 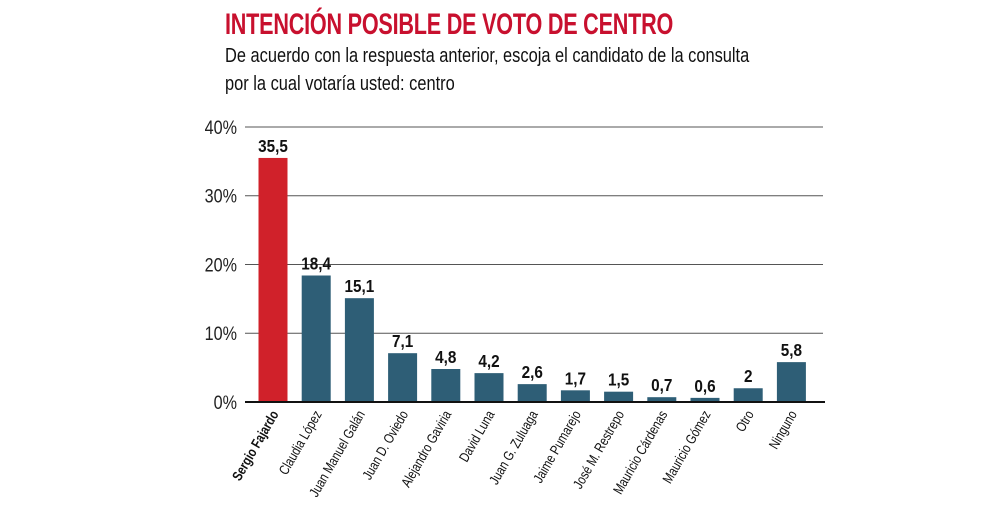 What do you see at coordinates (783, 430) in the screenshot?
I see `x-tick-label: Ninguno` at bounding box center [783, 430].